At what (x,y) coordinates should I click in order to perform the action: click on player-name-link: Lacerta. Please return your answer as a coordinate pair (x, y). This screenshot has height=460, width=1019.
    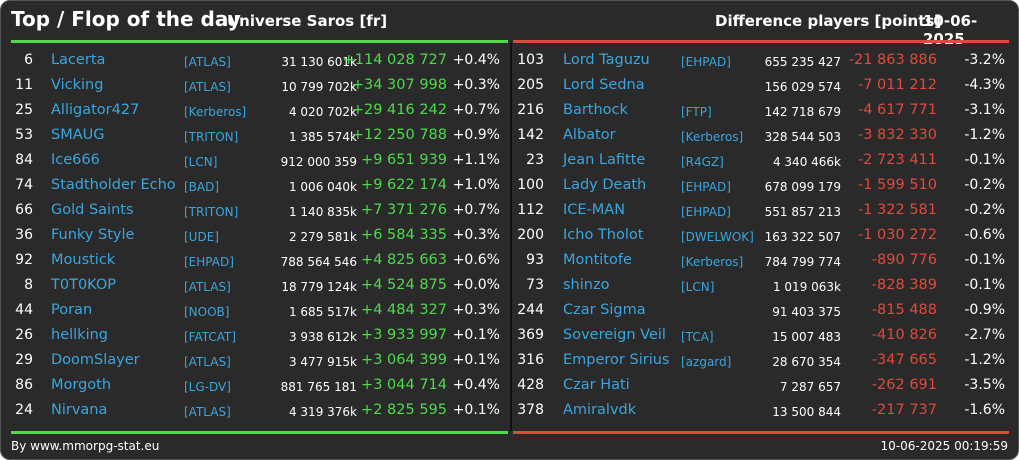
    Looking at the image, I should click on (78, 60).